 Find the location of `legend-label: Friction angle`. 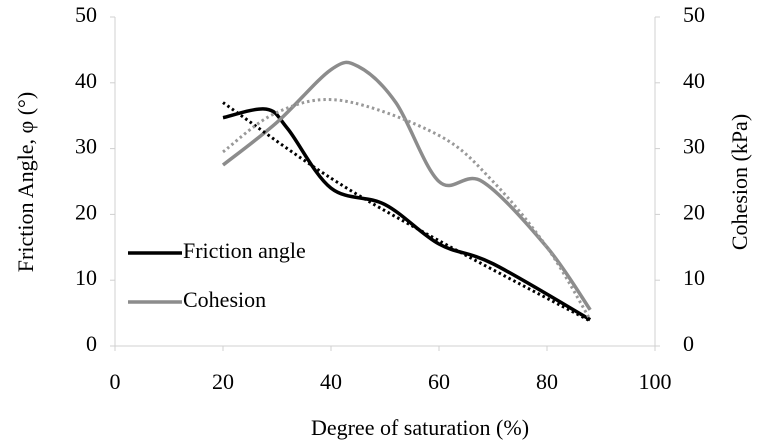

legend-label: Friction angle is located at coordinates (244, 250).